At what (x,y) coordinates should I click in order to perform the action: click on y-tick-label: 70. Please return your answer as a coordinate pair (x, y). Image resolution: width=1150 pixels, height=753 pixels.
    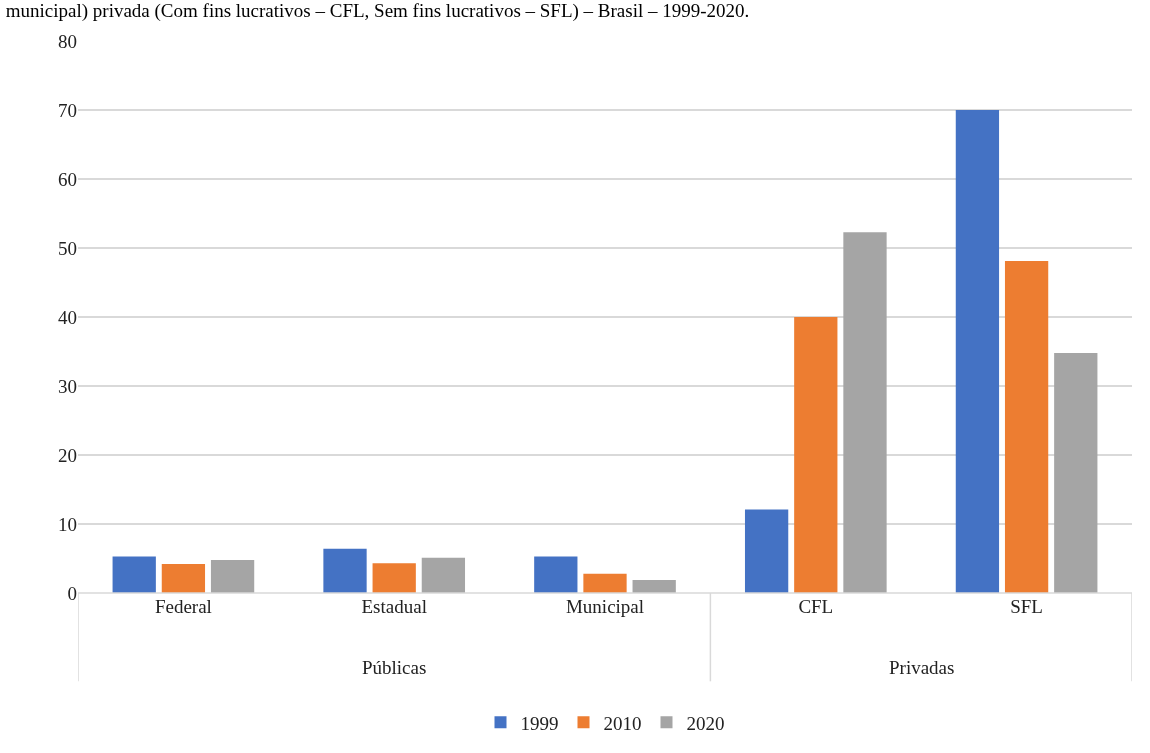
    Looking at the image, I should click on (67, 110).